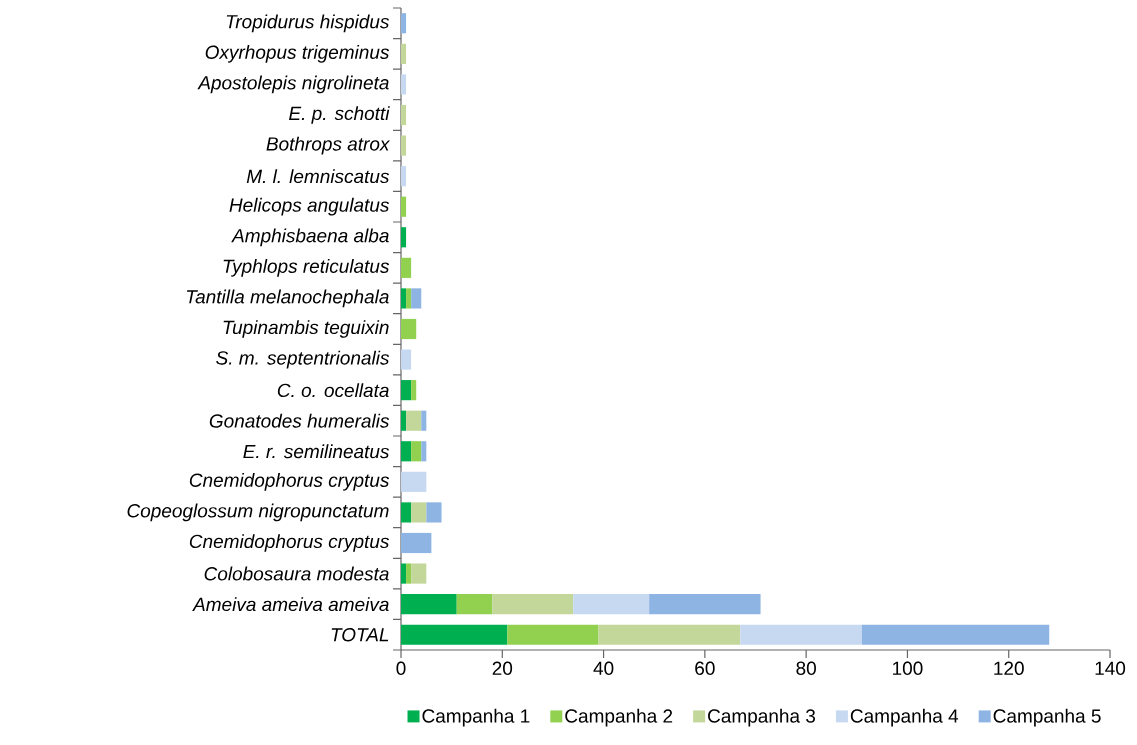 The image size is (1137, 745). I want to click on y-tick-label: Apostolepis nigrolineta, so click(293, 84).